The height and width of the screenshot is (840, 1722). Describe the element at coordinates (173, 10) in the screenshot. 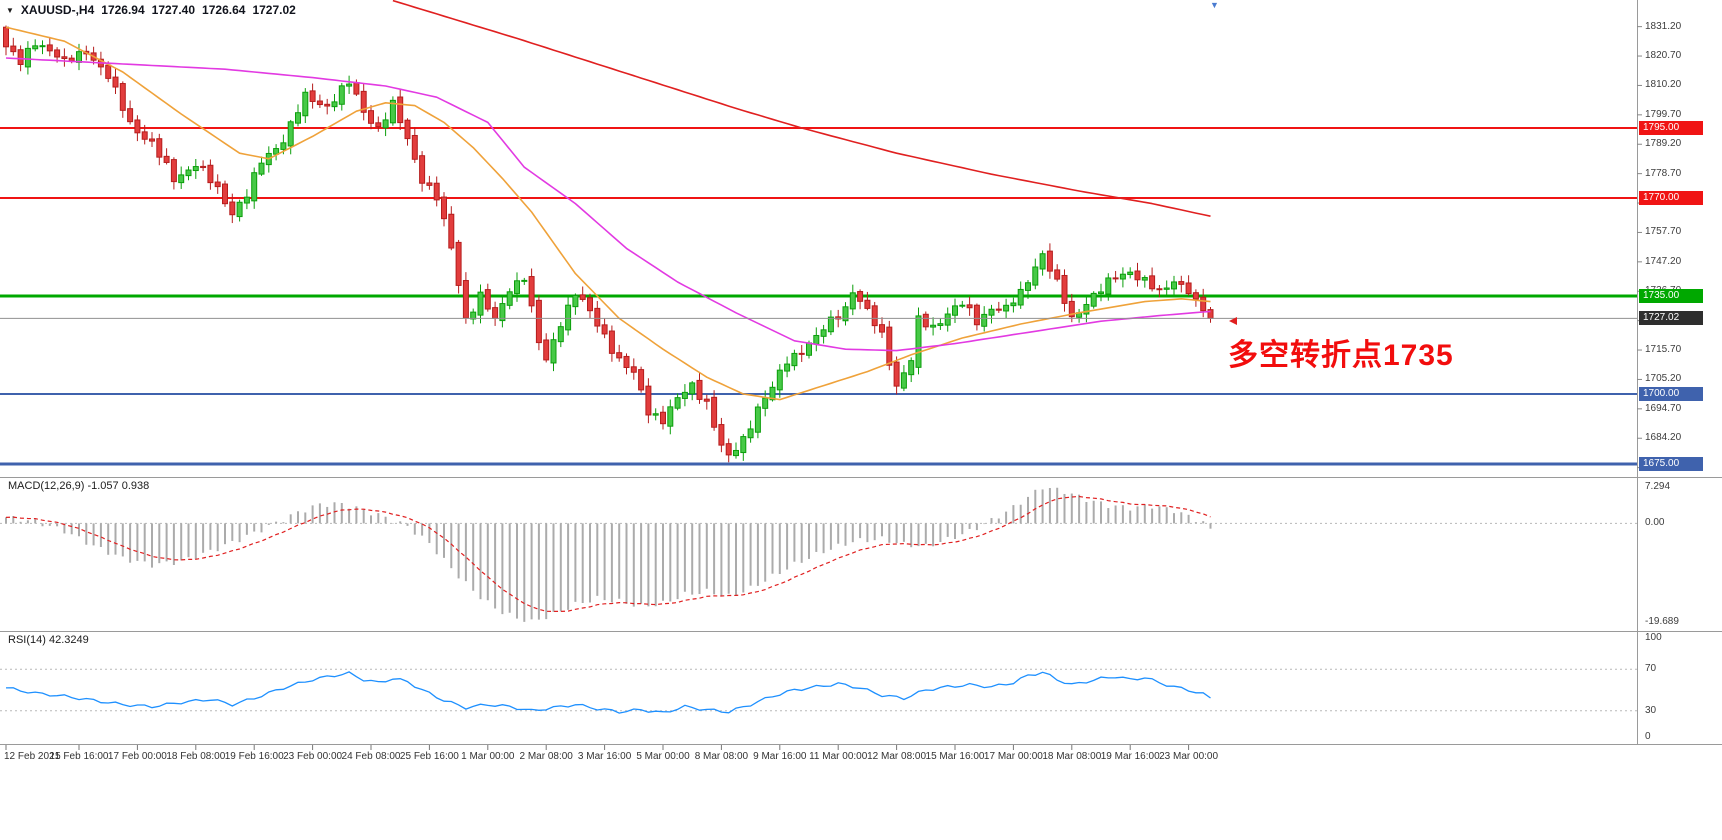

I see `quote-high: 1727.40` at that location.